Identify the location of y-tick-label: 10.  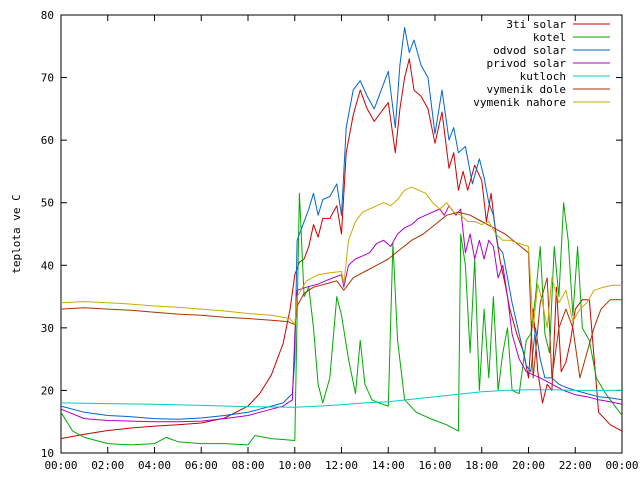
(47, 453).